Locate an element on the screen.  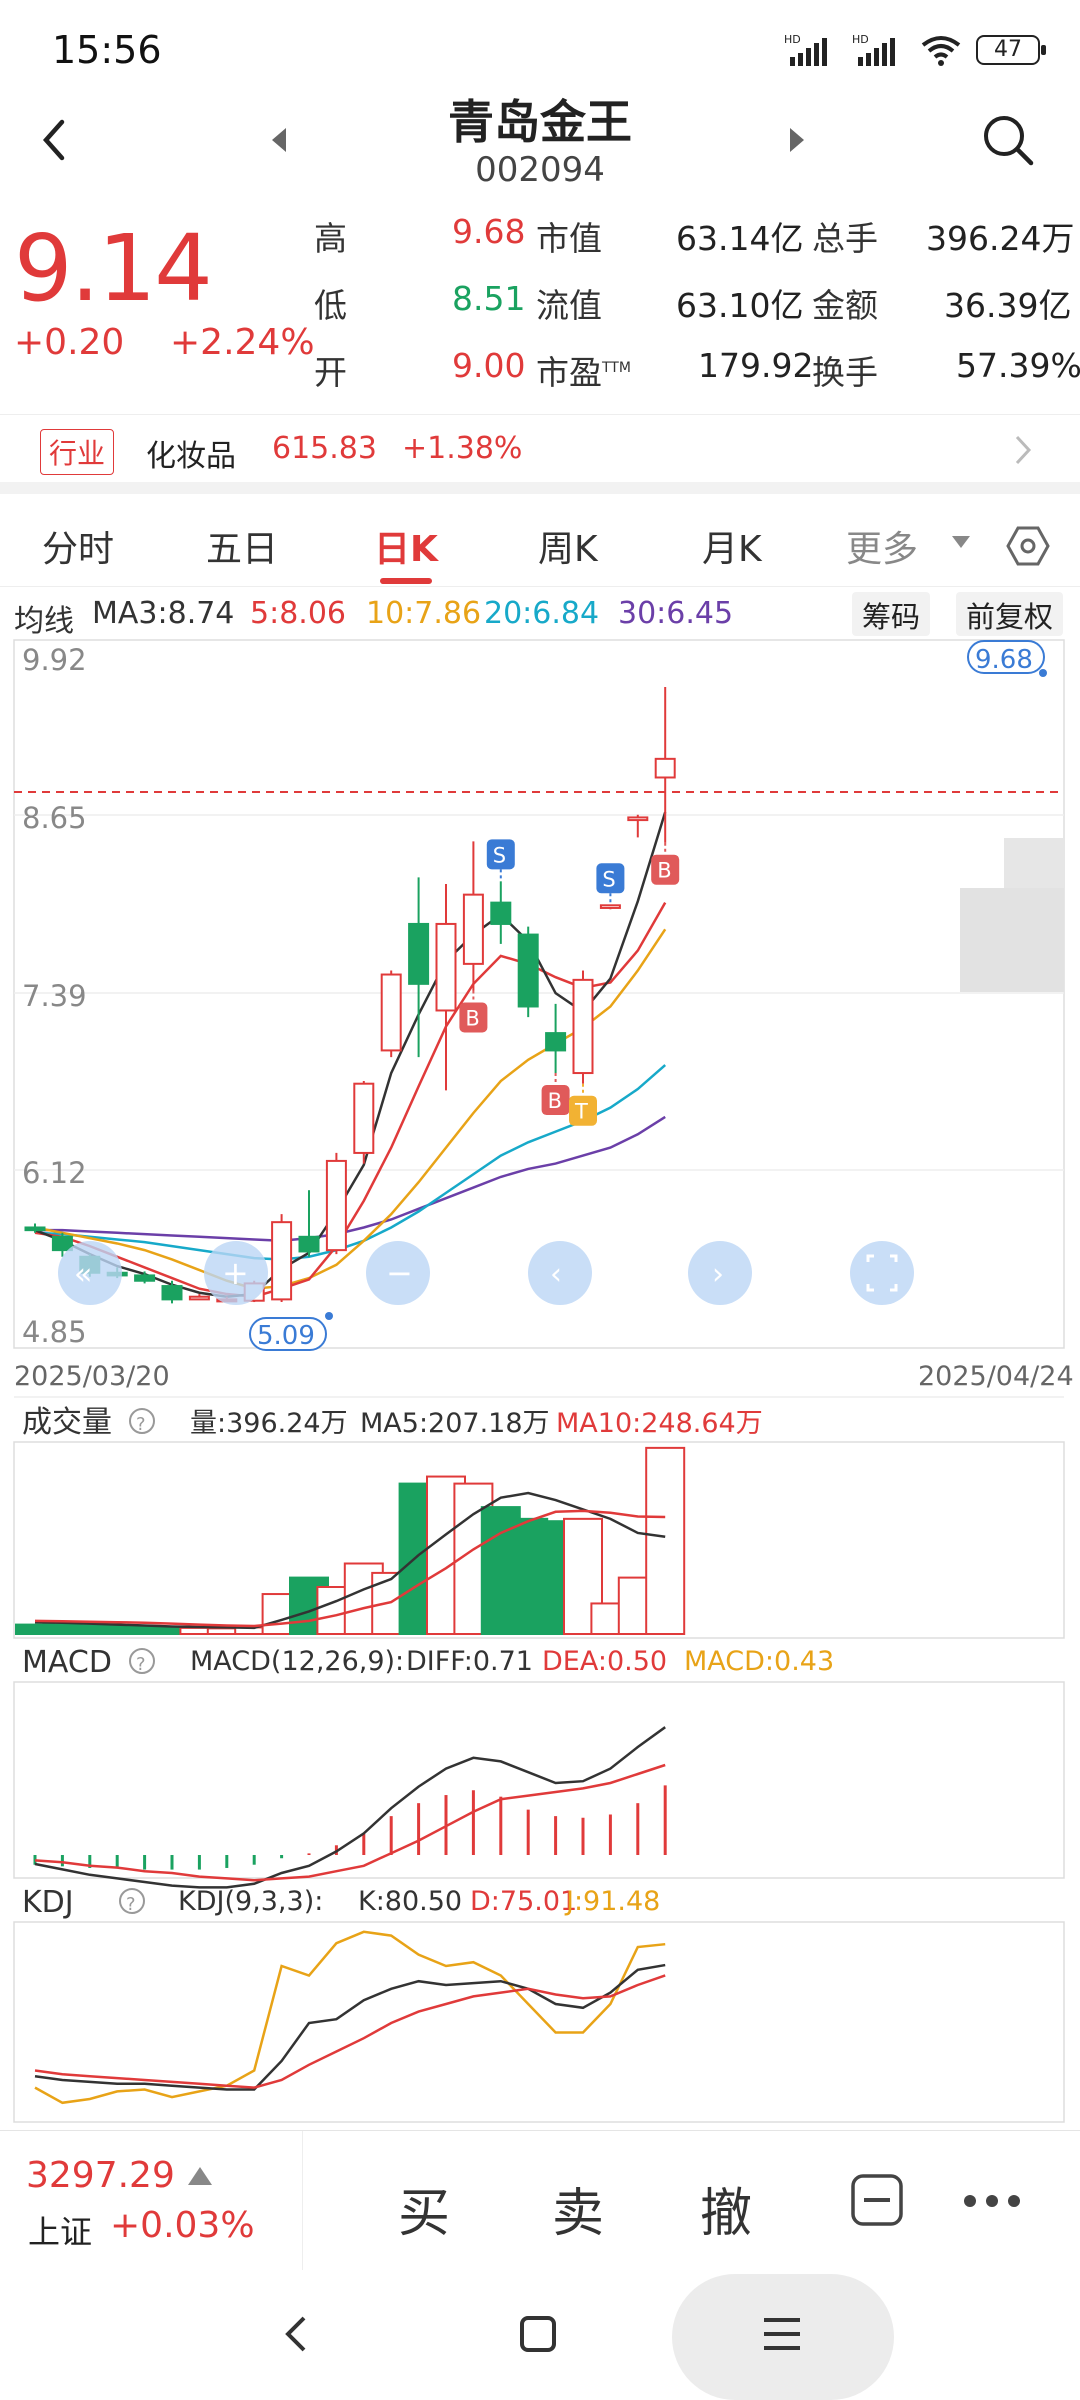
y-tick: 8.65 is located at coordinates (54, 818).